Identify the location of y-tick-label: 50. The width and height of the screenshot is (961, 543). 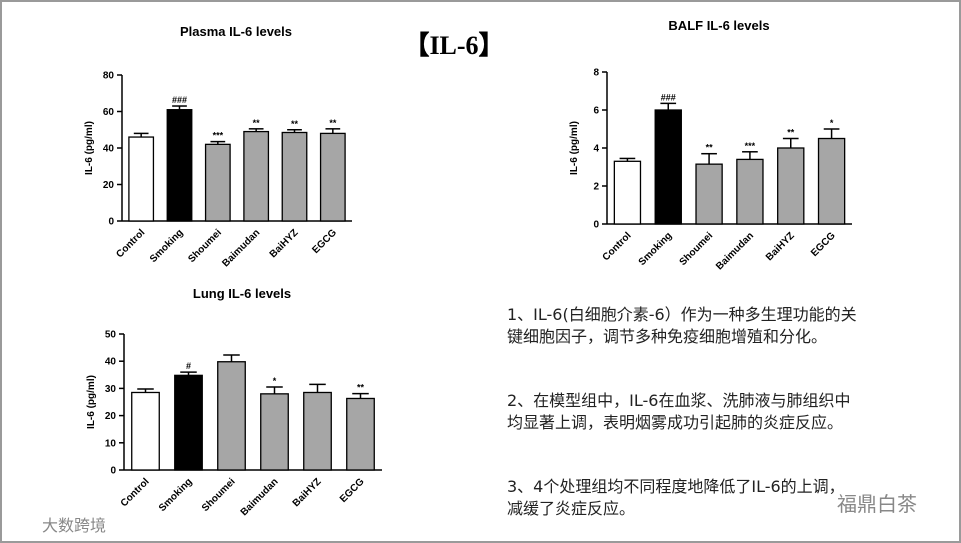
(111, 335).